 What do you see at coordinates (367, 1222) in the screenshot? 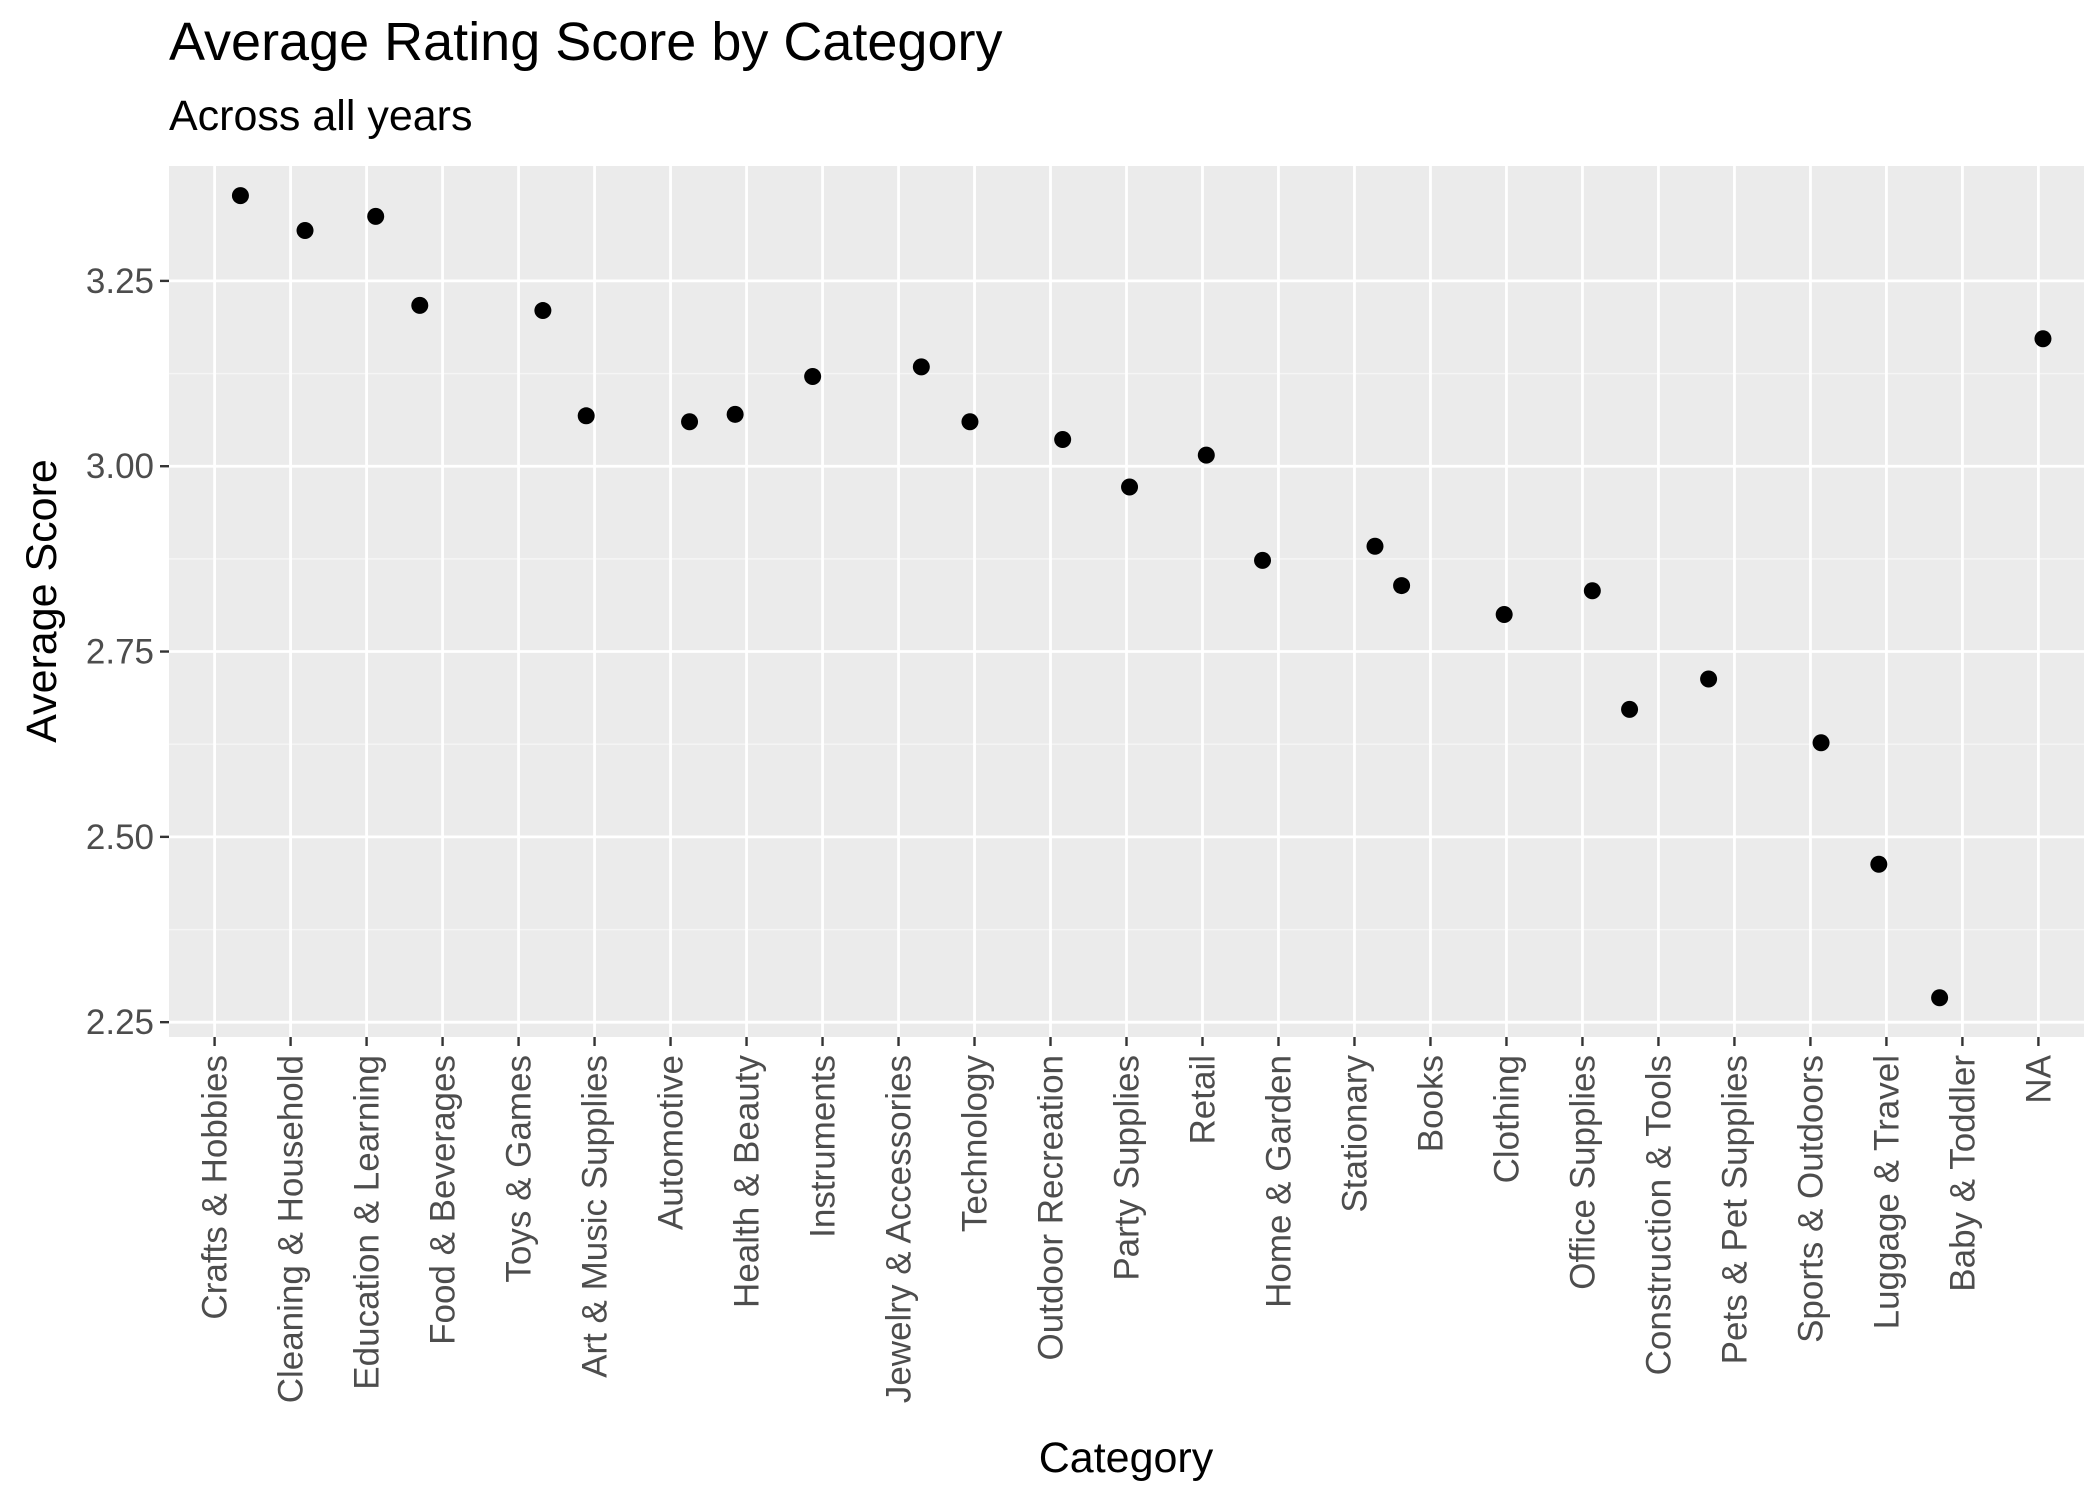
I see `x-tick-label: Education & Learning` at bounding box center [367, 1222].